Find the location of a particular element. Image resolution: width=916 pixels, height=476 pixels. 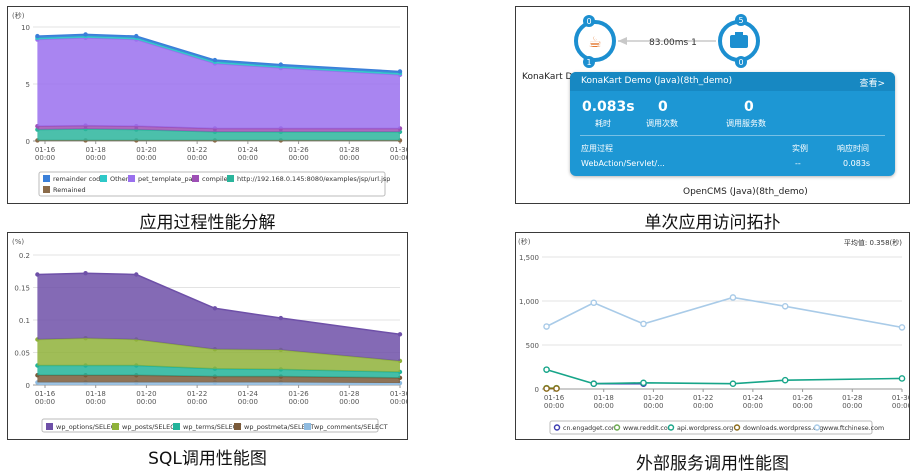

left-badge-bottom is located at coordinates (589, 62).